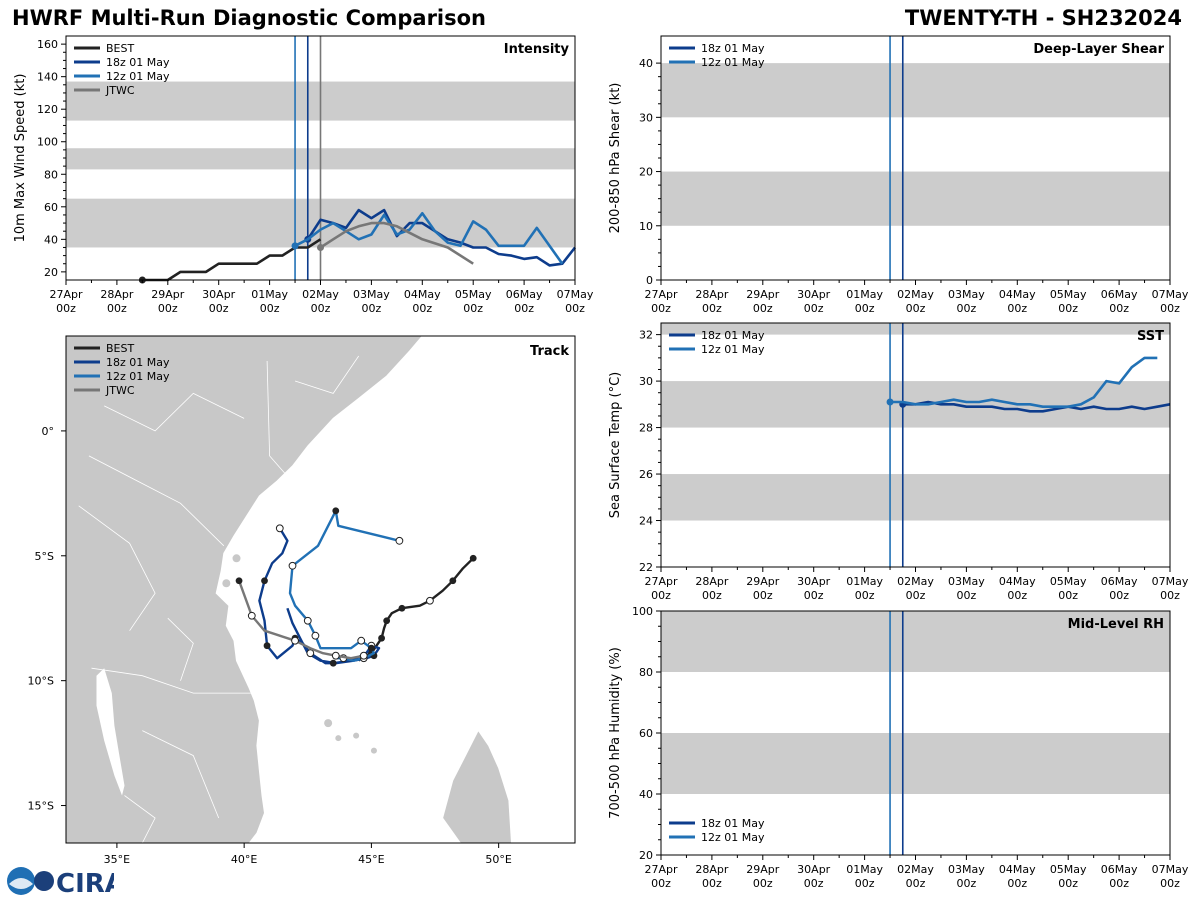 The height and width of the screenshot is (900, 1200). I want to click on track-line-best, so click(416, 609).